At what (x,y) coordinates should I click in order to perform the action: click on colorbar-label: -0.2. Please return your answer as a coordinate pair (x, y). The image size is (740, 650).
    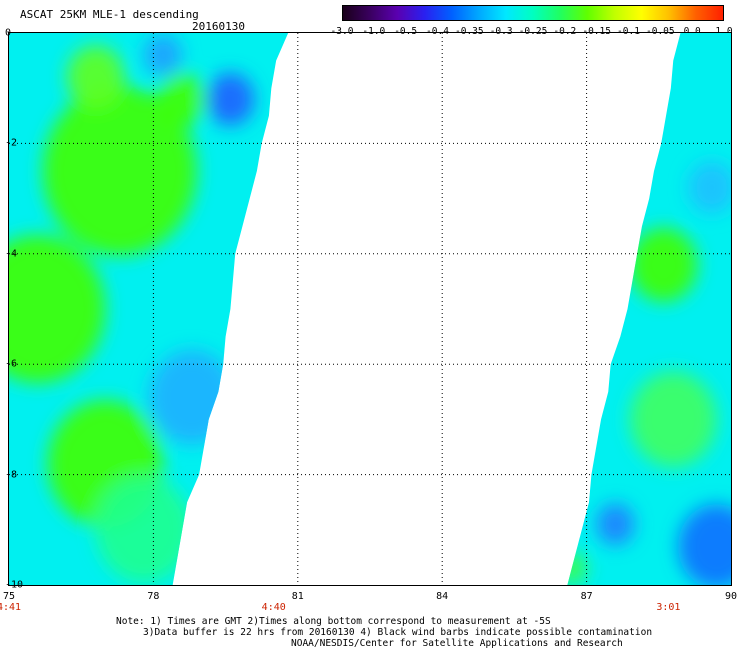
    Looking at the image, I should click on (565, 31).